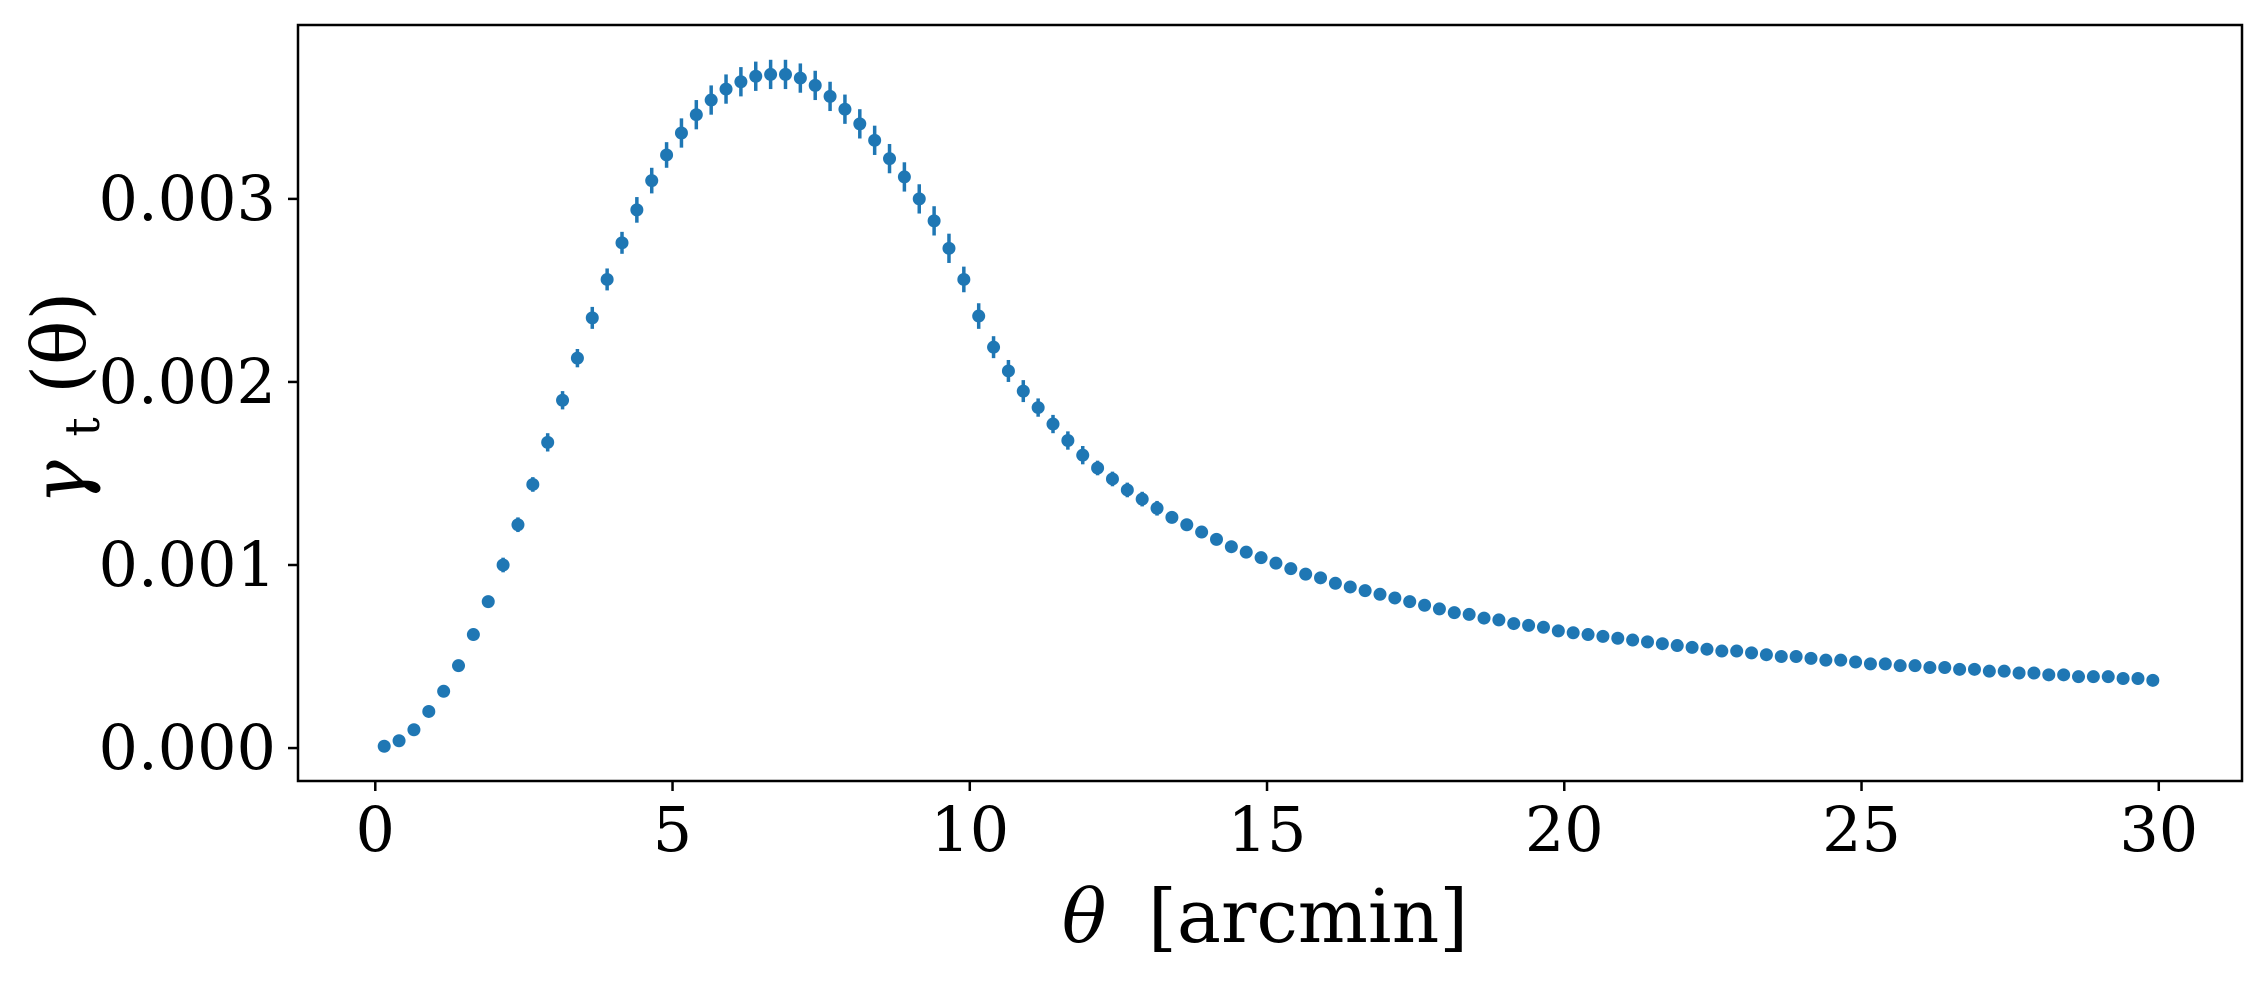 The height and width of the screenshot is (991, 2259). Describe the element at coordinates (188, 381) in the screenshot. I see `y-tick-label: 0.002` at that location.